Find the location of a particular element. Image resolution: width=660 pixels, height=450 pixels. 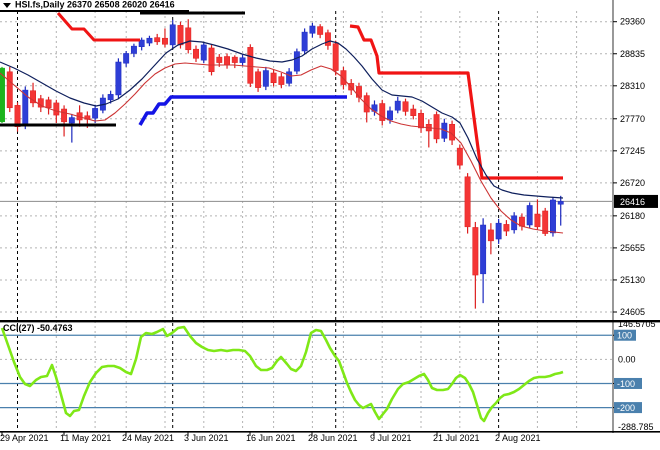

hilo-blue-line is located at coordinates (242, 110).